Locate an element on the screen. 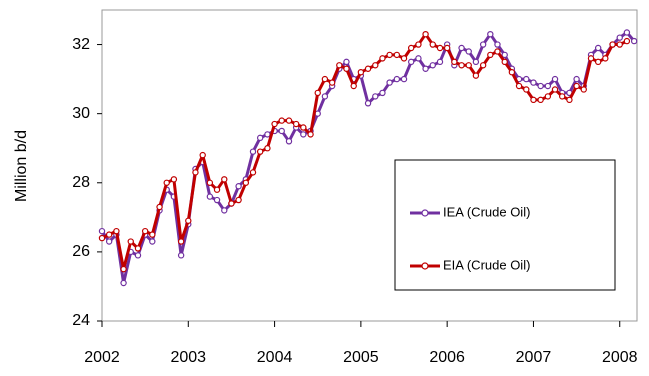 The width and height of the screenshot is (649, 376). x-tick-label: 2004 is located at coordinates (275, 357).